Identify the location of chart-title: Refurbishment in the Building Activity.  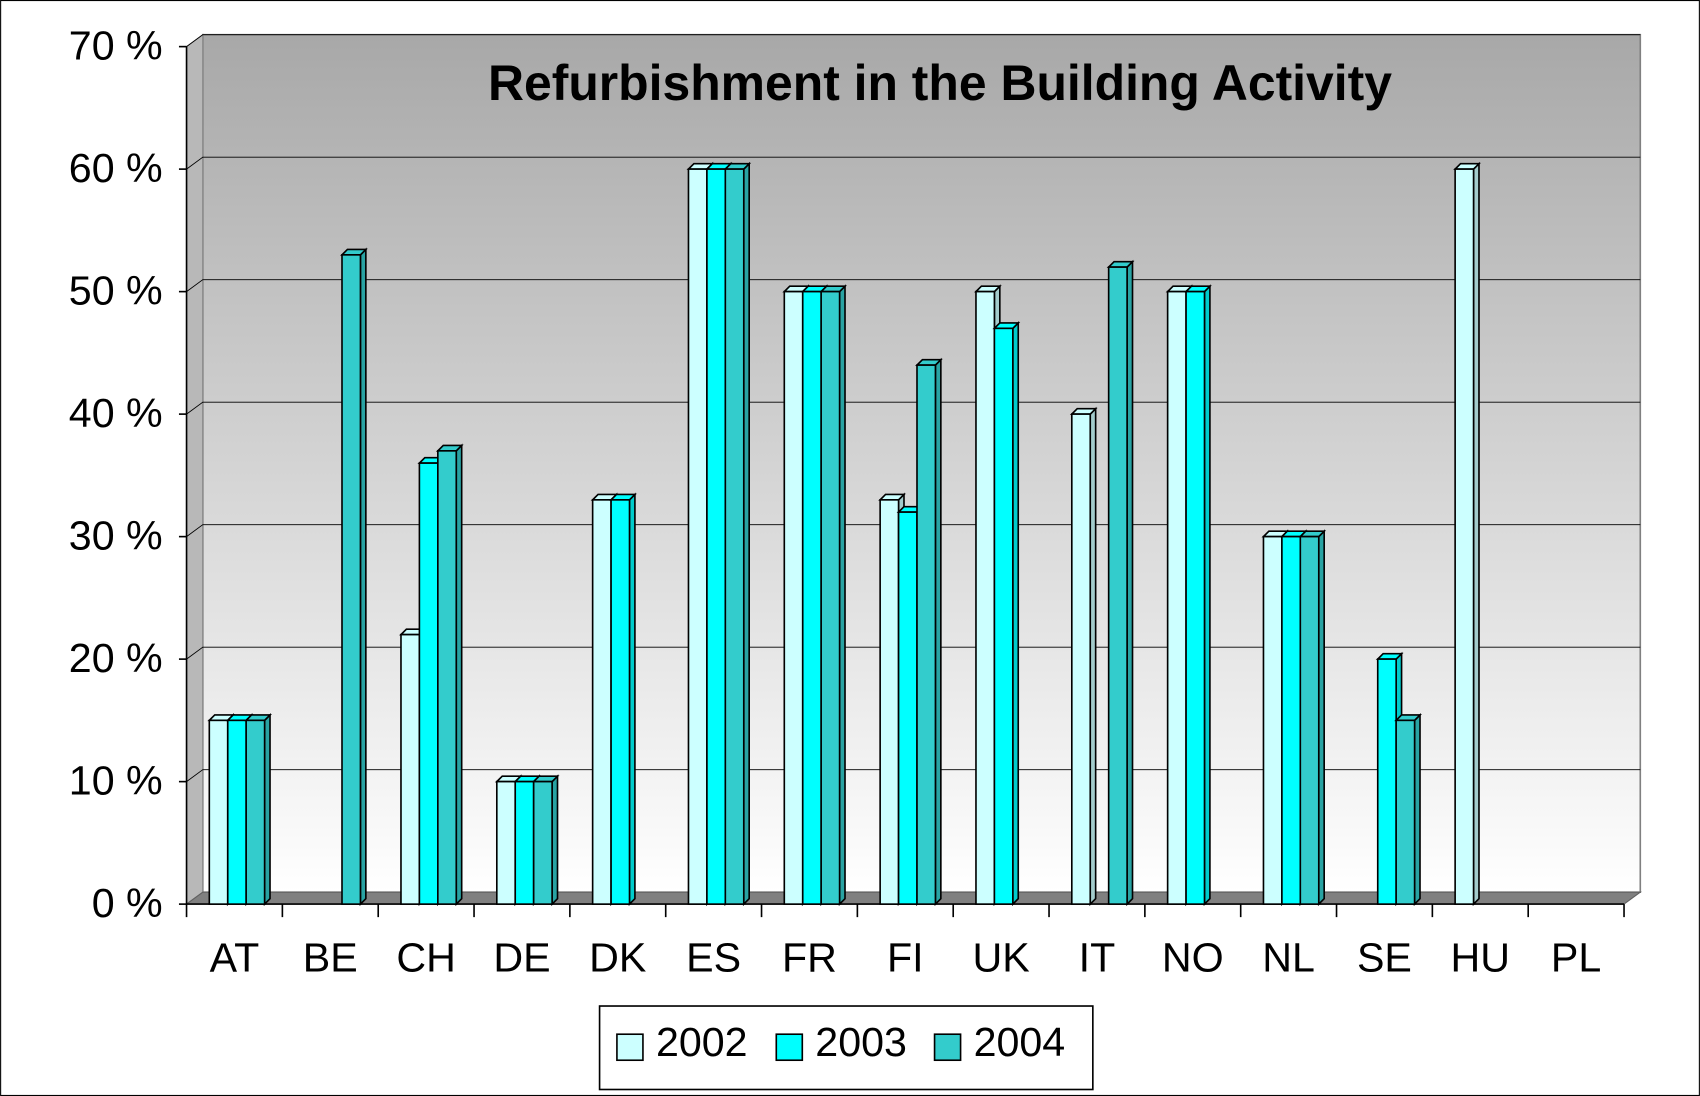
(940, 83).